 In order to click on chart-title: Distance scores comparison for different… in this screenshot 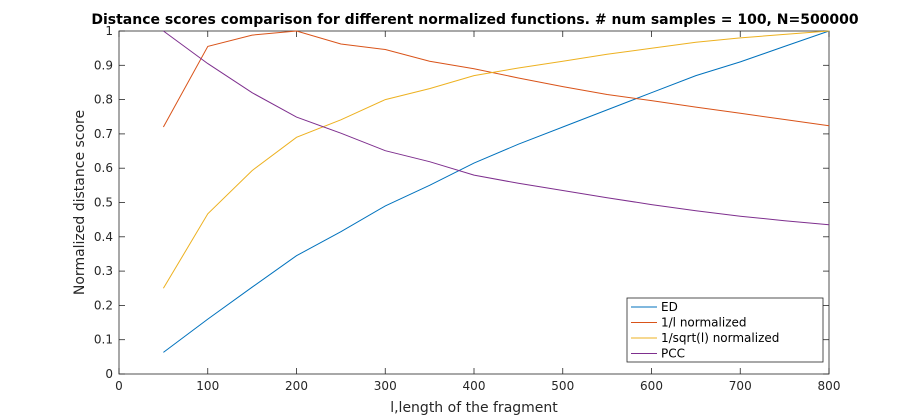, I will do `click(475, 20)`.